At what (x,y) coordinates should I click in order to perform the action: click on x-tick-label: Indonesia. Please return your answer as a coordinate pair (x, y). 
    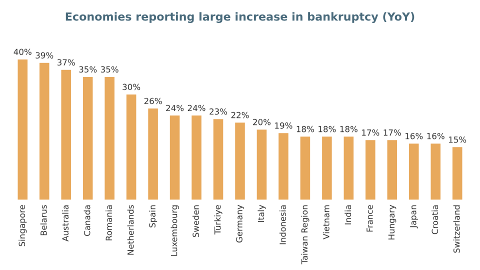
    Looking at the image, I should click on (282, 224).